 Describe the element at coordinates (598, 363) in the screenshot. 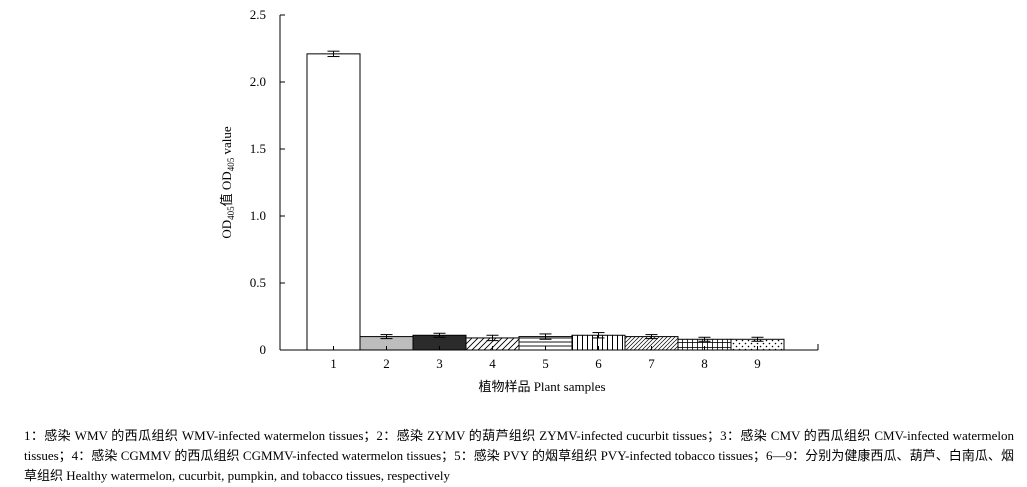

I see `x-tick-label: 6` at that location.